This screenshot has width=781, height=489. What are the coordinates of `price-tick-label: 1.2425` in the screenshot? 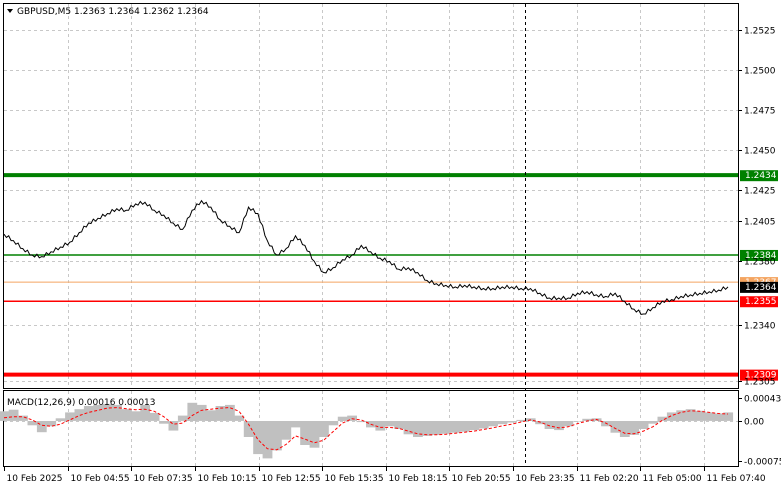 It's located at (760, 192).